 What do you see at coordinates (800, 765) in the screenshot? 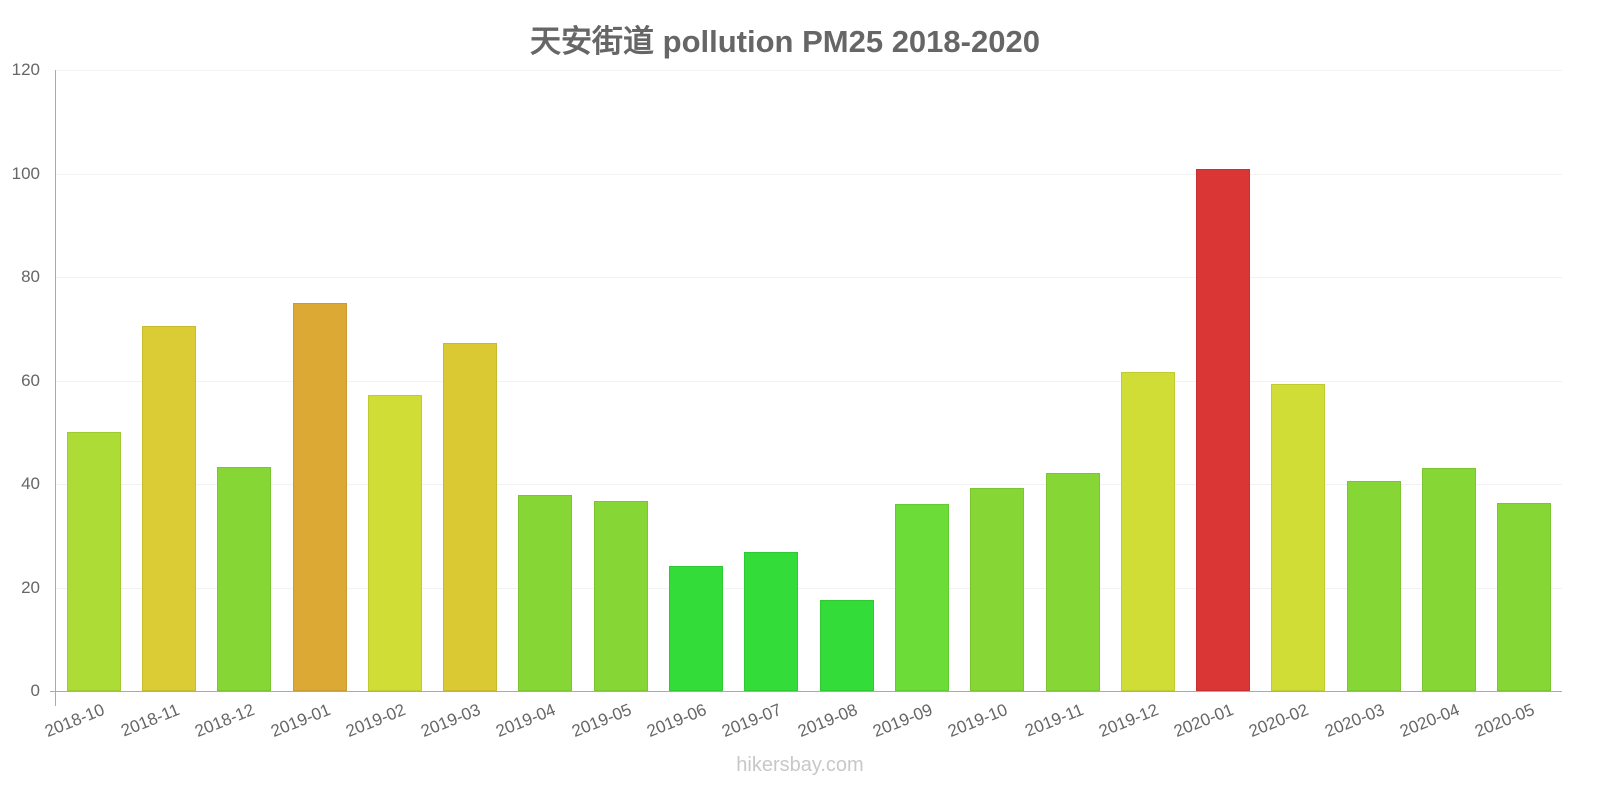
I see `watermark: hikersbay.com` at bounding box center [800, 765].